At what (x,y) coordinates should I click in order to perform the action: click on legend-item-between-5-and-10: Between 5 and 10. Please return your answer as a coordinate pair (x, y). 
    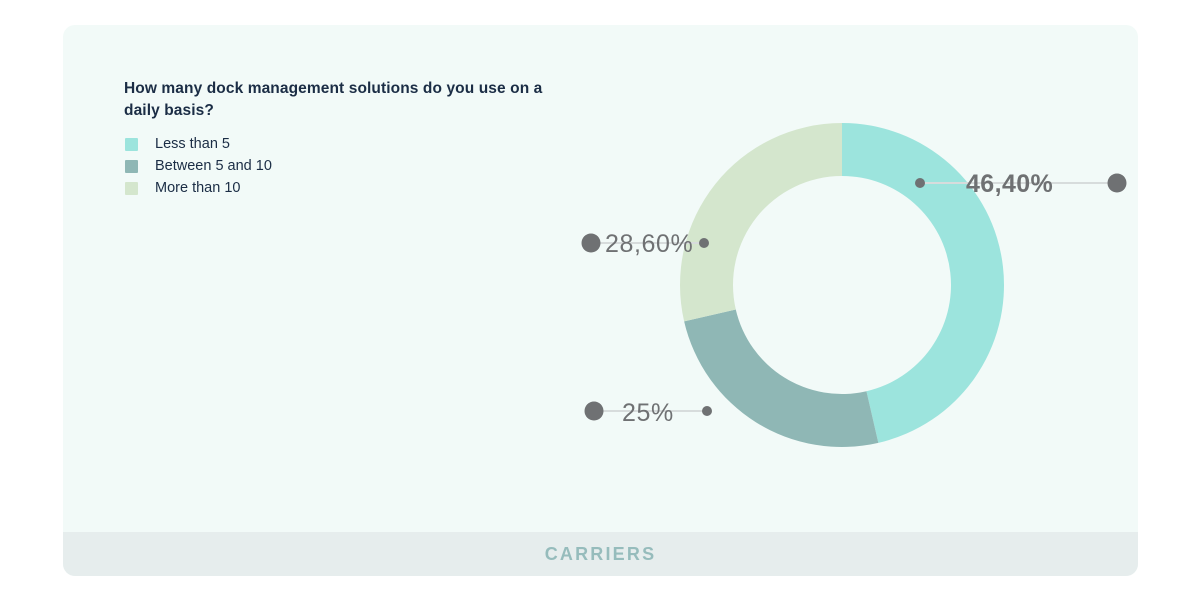
    Looking at the image, I should click on (305, 166).